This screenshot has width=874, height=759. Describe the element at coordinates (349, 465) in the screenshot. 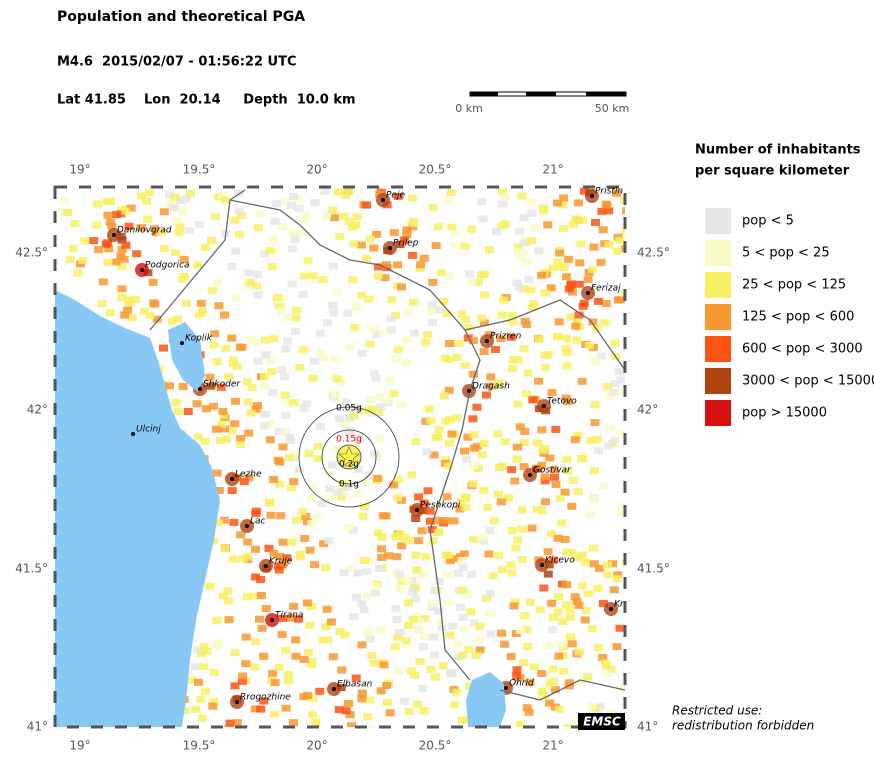

I see `pga-label: 0.2g` at that location.